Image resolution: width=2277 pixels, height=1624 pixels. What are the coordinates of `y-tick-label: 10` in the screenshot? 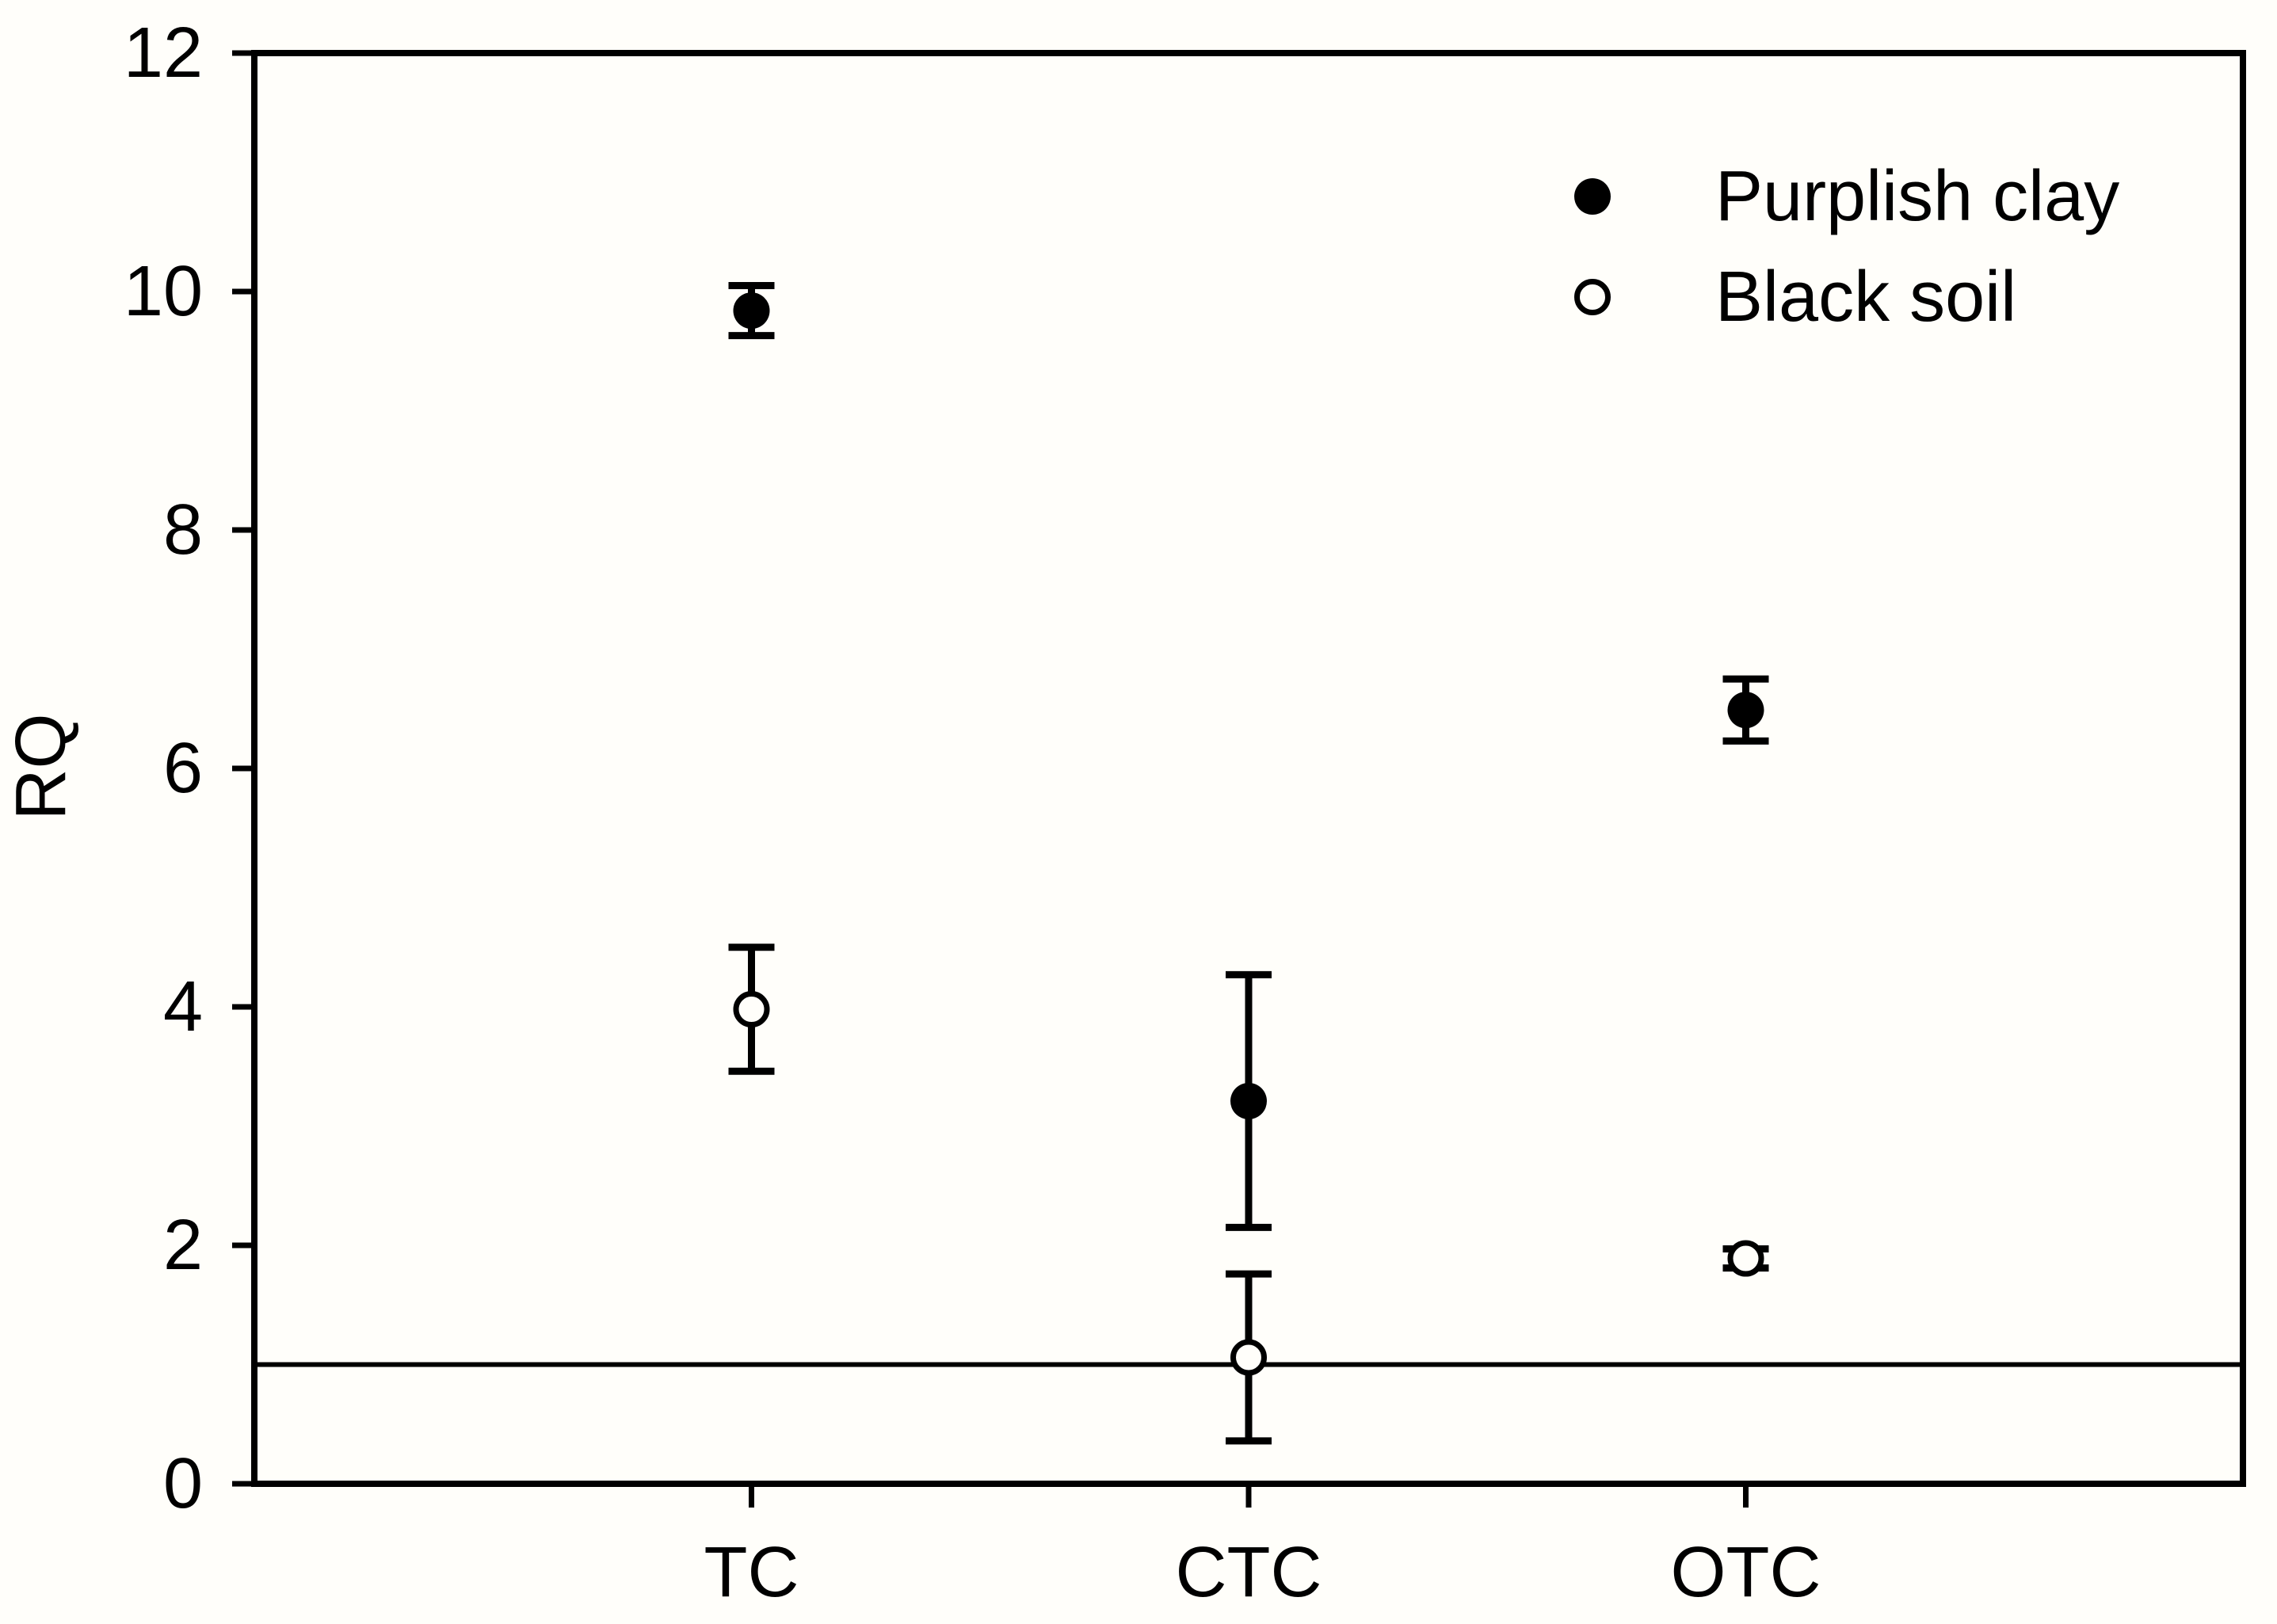 It's located at (163, 292).